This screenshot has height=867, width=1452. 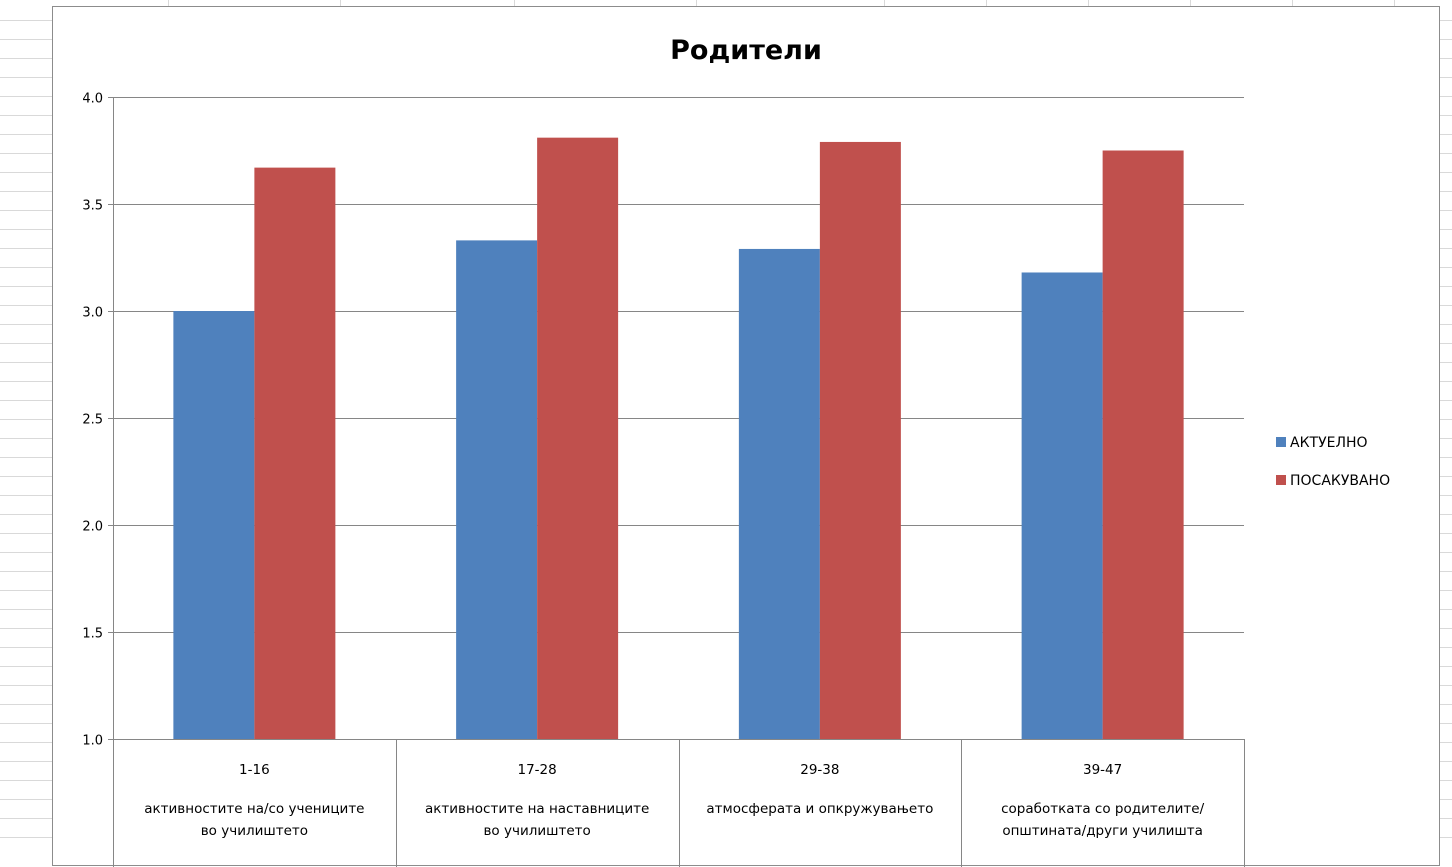 What do you see at coordinates (254, 809) in the screenshot?
I see `x-category-label: активностите на/со учениците` at bounding box center [254, 809].